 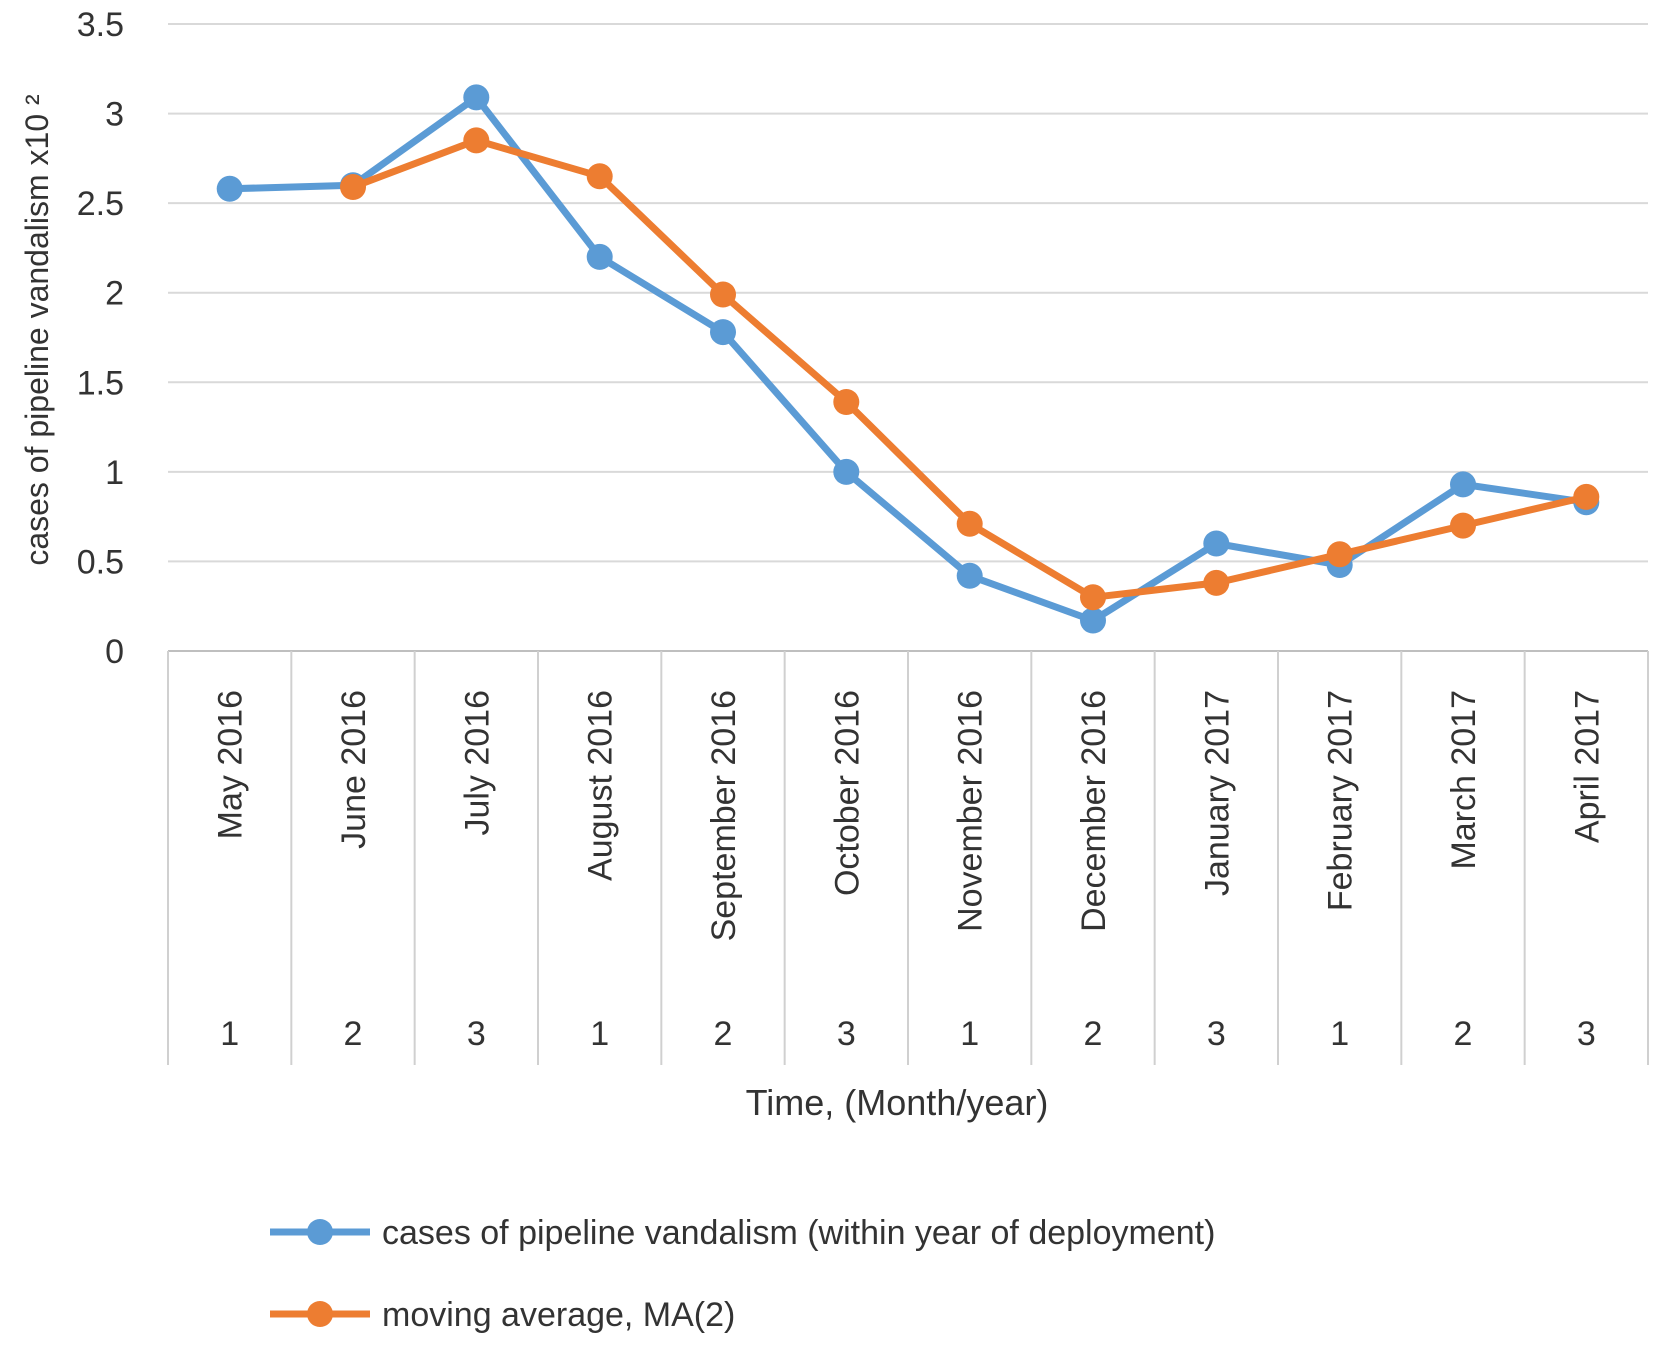 What do you see at coordinates (320, 1232) in the screenshot?
I see `legend-marker-cases` at bounding box center [320, 1232].